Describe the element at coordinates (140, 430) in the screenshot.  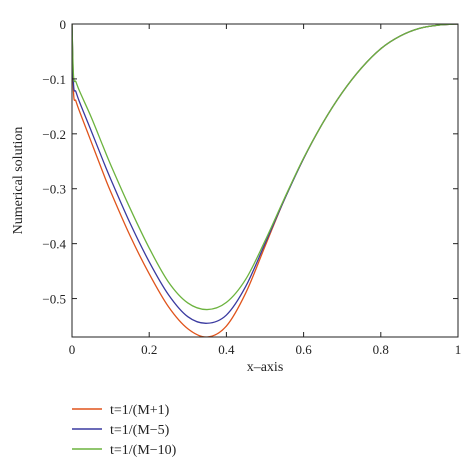
I see `legend-label: t=1/(M−5)` at that location.